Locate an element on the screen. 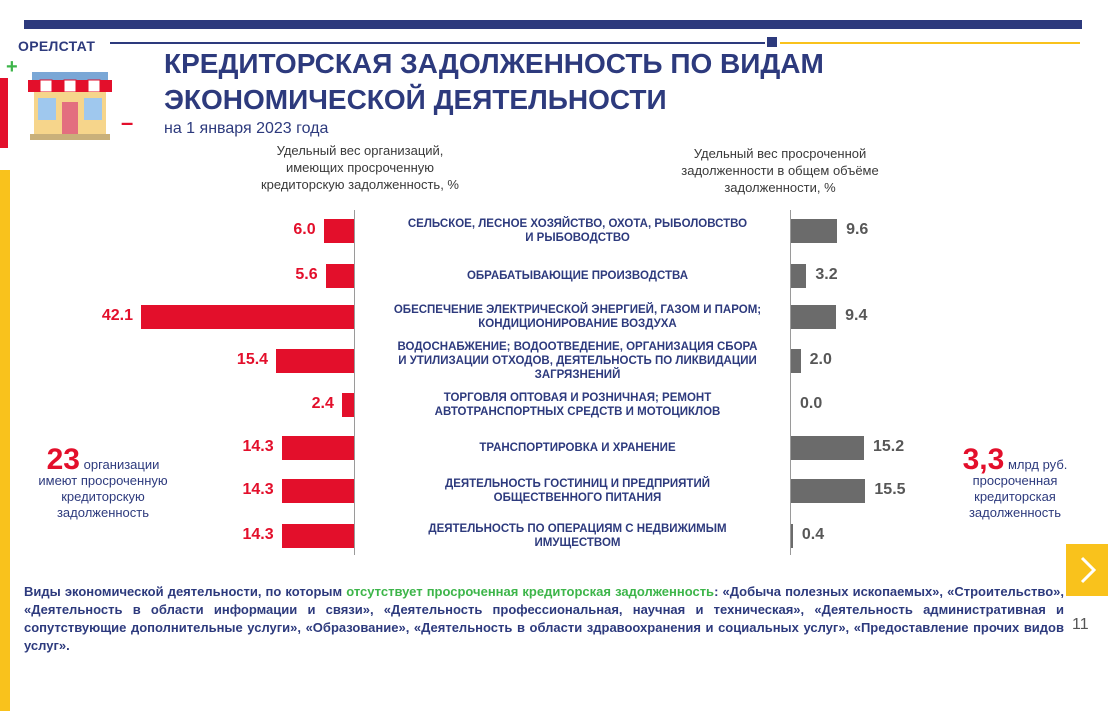  left-value-label: 5.6 is located at coordinates (306, 274).